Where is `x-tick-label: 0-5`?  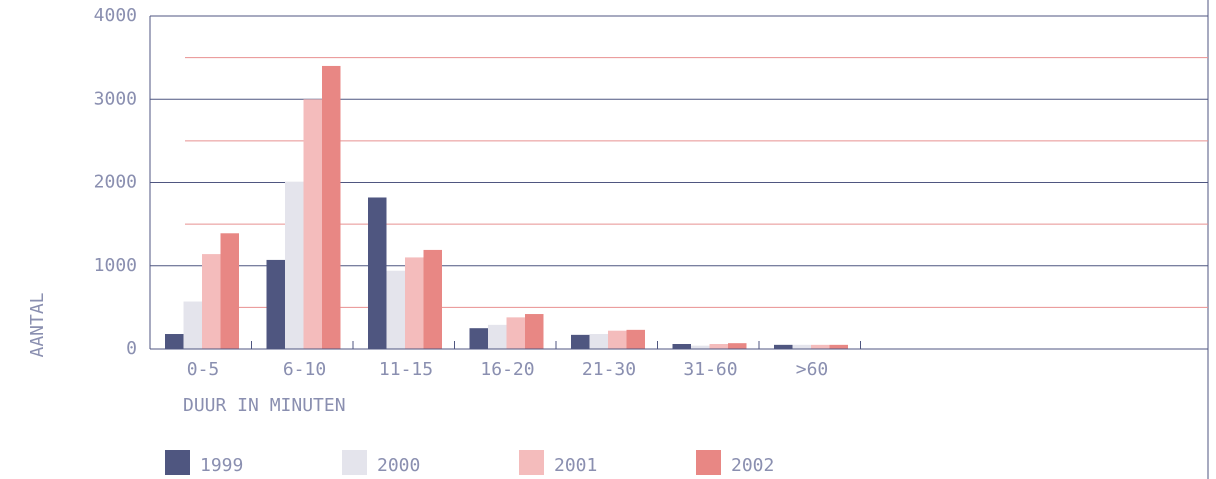
x-tick-label: 0-5 is located at coordinates (203, 369).